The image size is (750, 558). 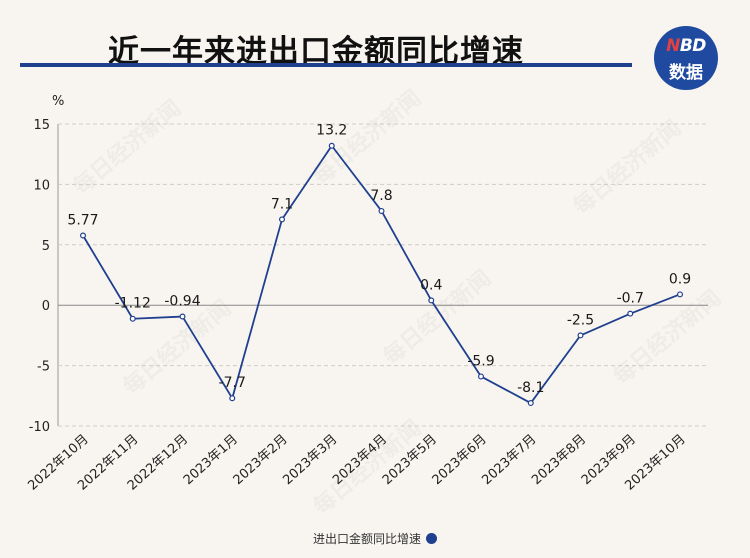 What do you see at coordinates (366, 539) in the screenshot?
I see `legend-label: 进出口金额同比增速` at bounding box center [366, 539].